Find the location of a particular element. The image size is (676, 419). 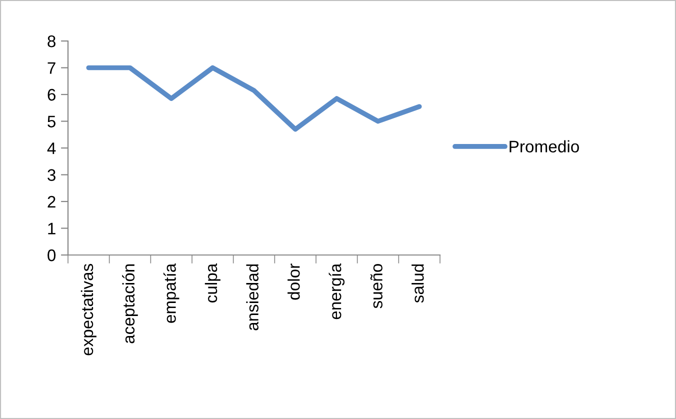

y-tick-label: 4 is located at coordinates (51, 148).